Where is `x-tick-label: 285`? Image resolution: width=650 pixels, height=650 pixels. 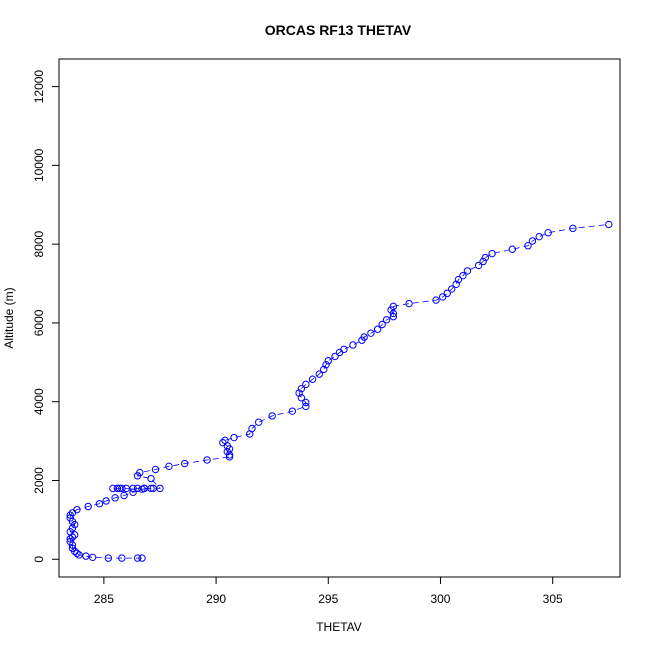 x-tick-label: 285 is located at coordinates (104, 599).